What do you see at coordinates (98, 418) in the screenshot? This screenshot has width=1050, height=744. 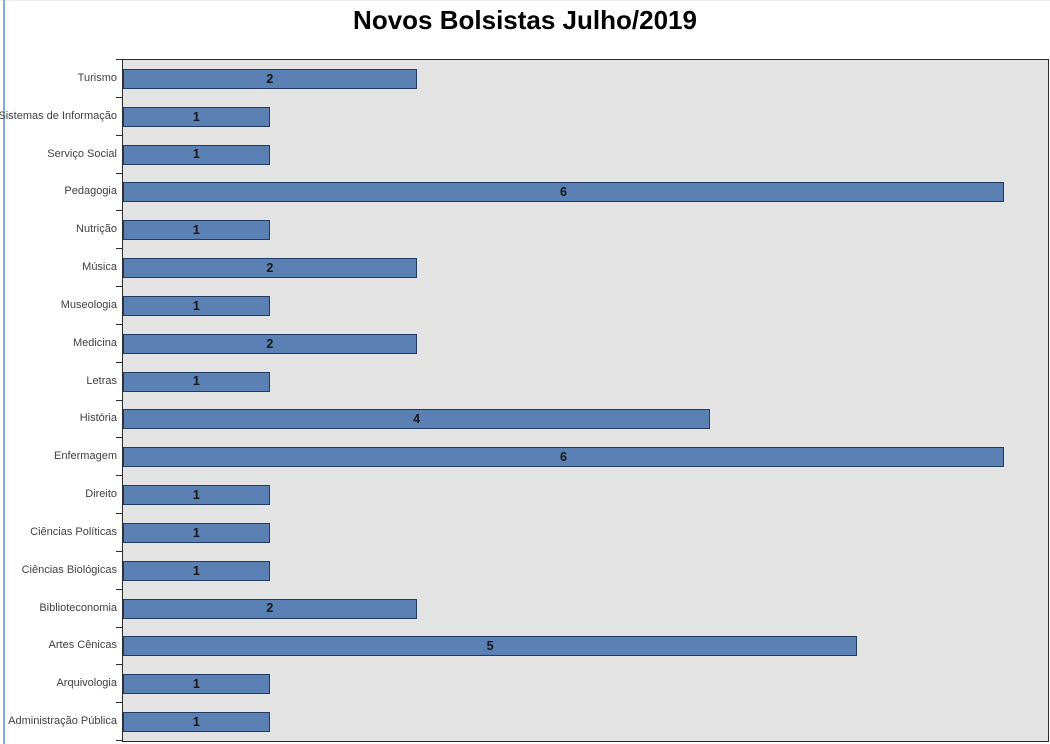 I see `category-label: História` at bounding box center [98, 418].